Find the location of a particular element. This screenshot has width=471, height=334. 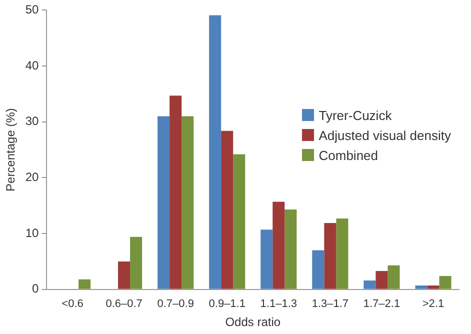

x-tick-label: 1.7–2.1 is located at coordinates (381, 304).